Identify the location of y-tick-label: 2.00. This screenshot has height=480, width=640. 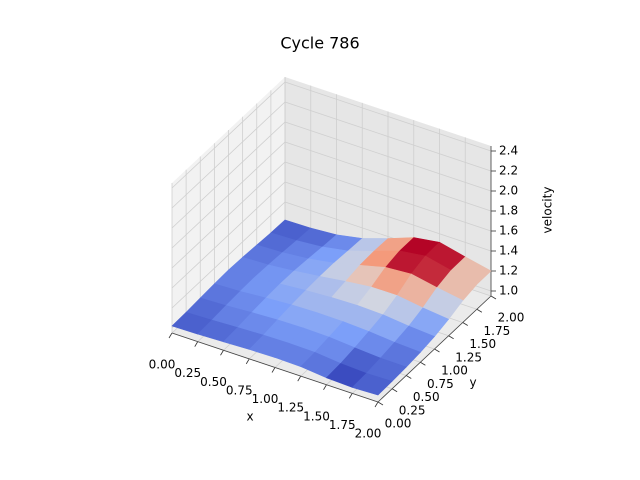
(511, 318).